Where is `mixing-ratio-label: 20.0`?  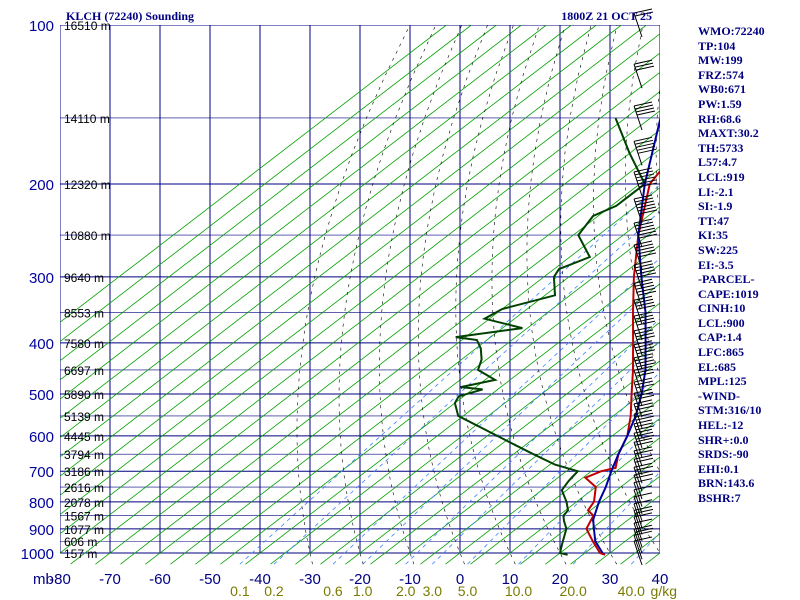
mixing-ratio-label: 20.0 is located at coordinates (573, 591).